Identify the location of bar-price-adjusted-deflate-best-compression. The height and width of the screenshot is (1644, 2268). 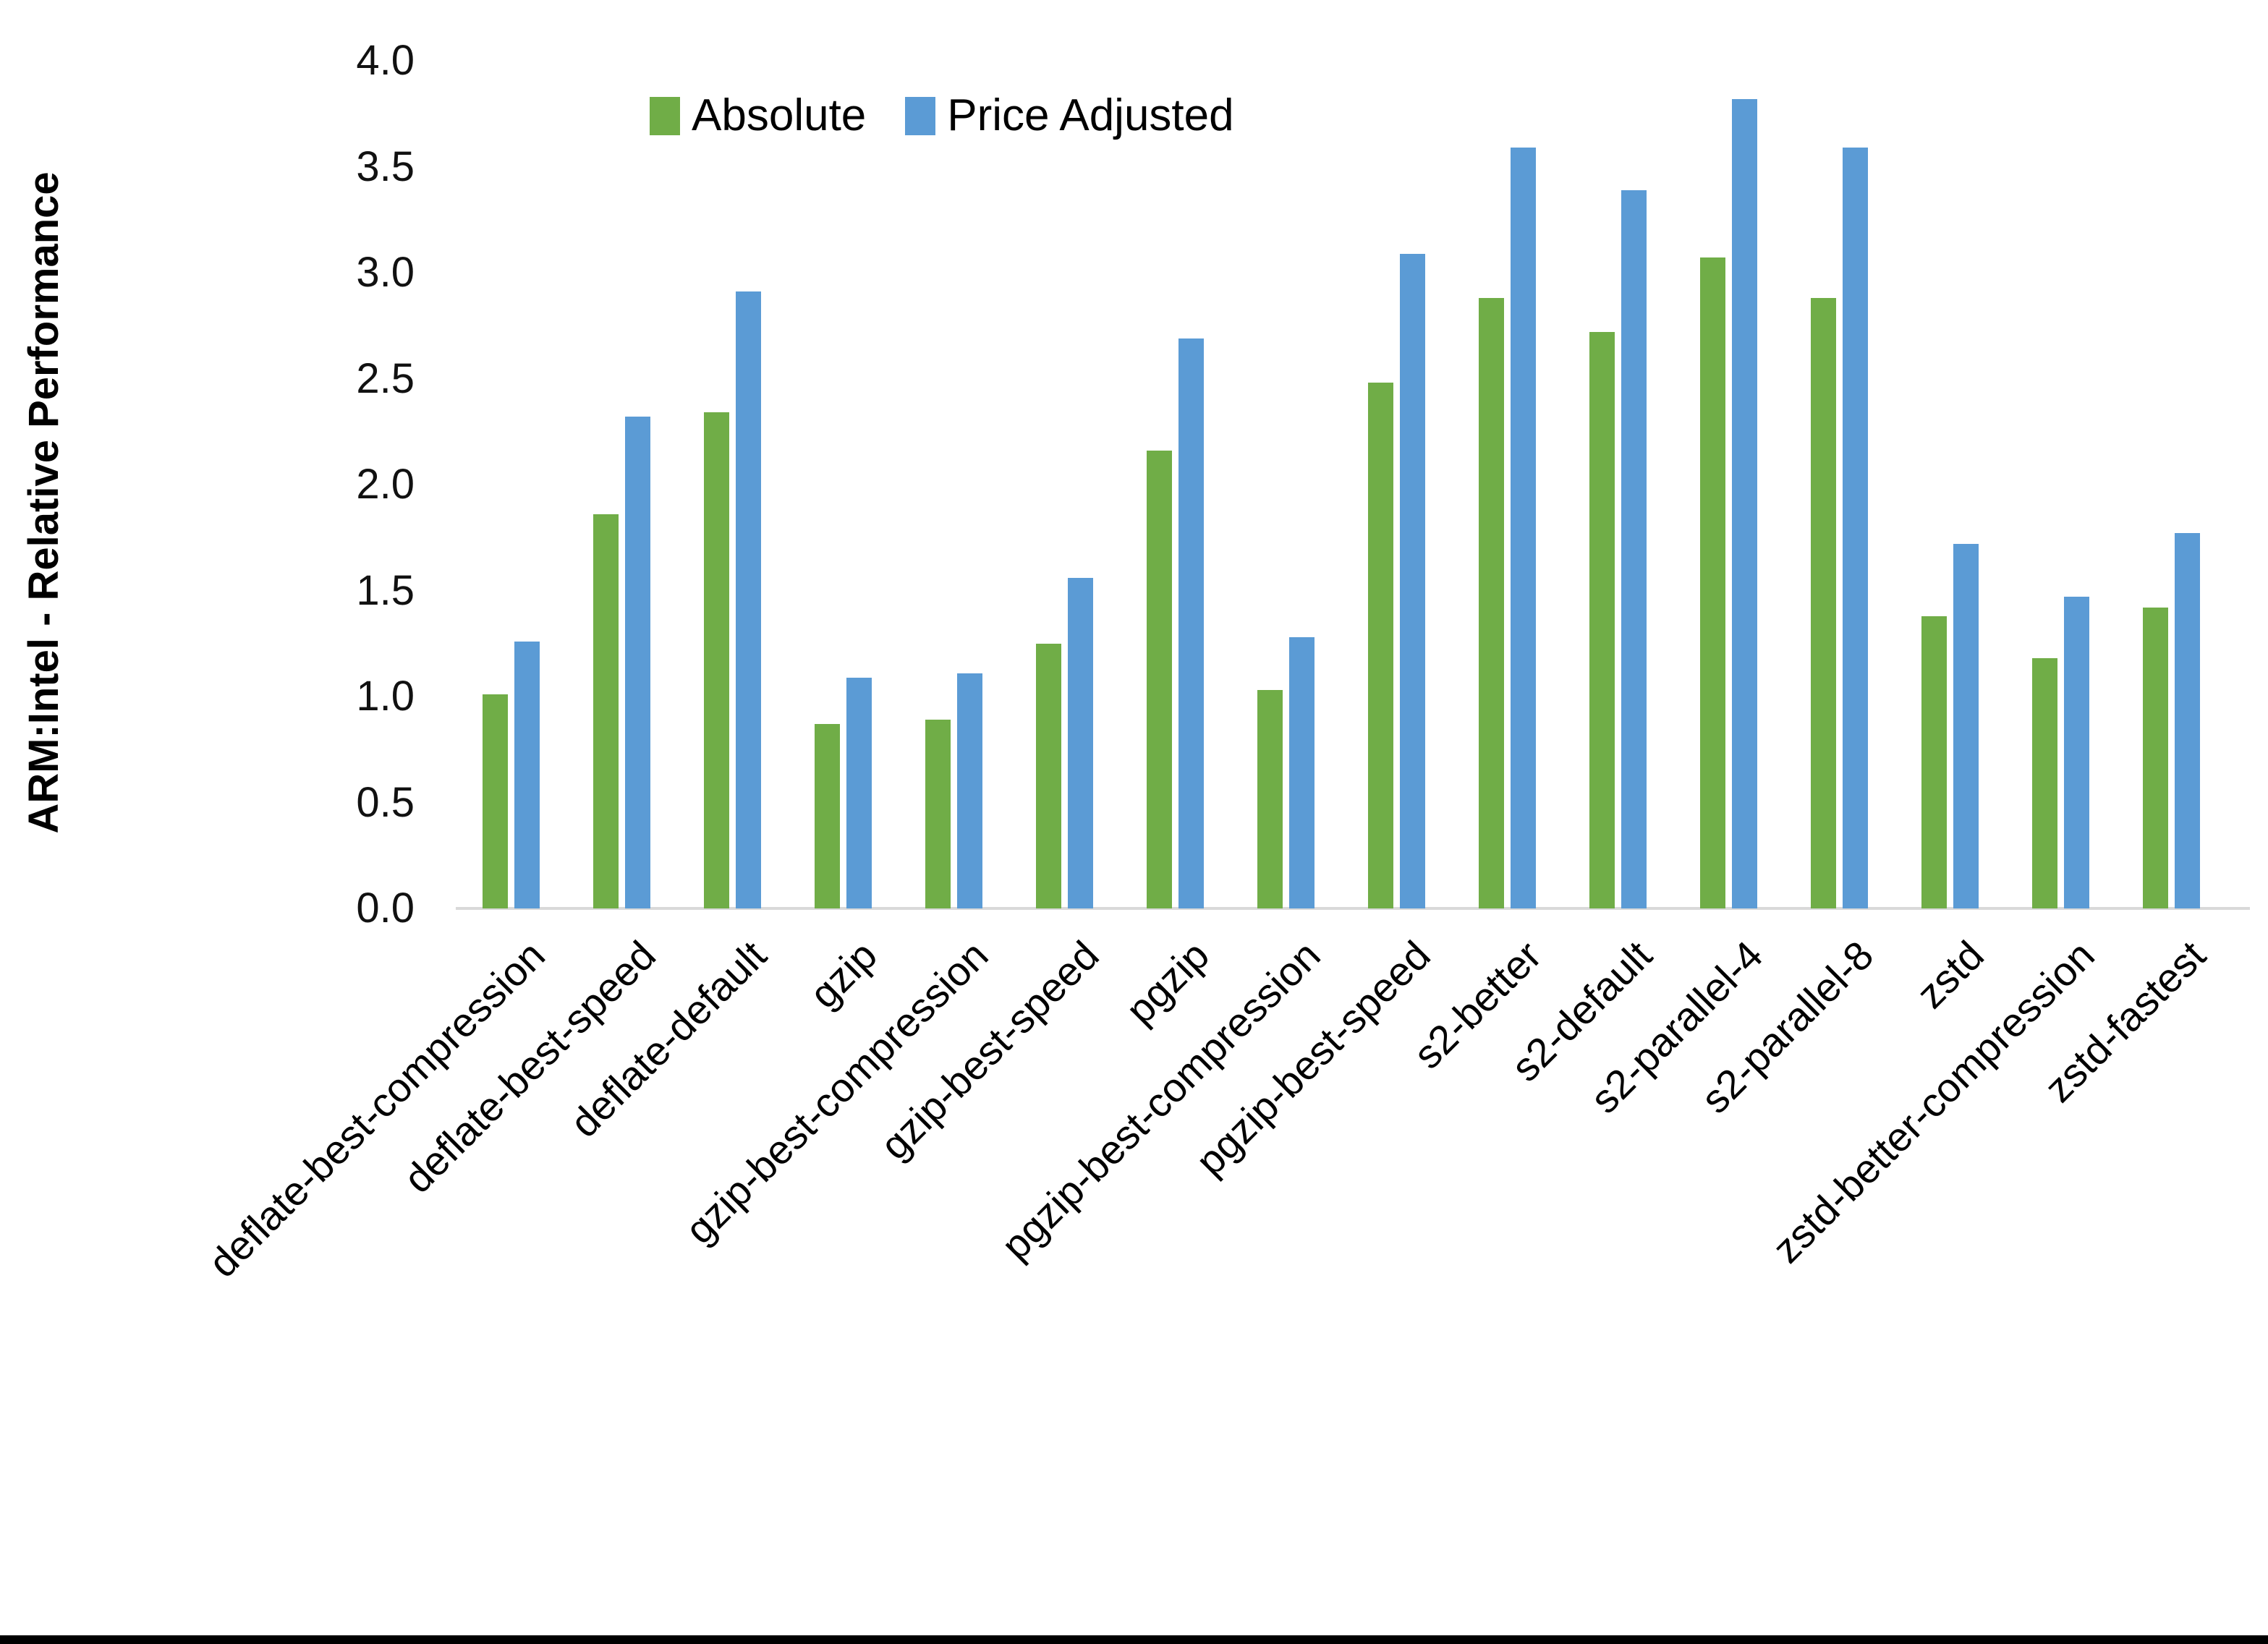
(527, 775).